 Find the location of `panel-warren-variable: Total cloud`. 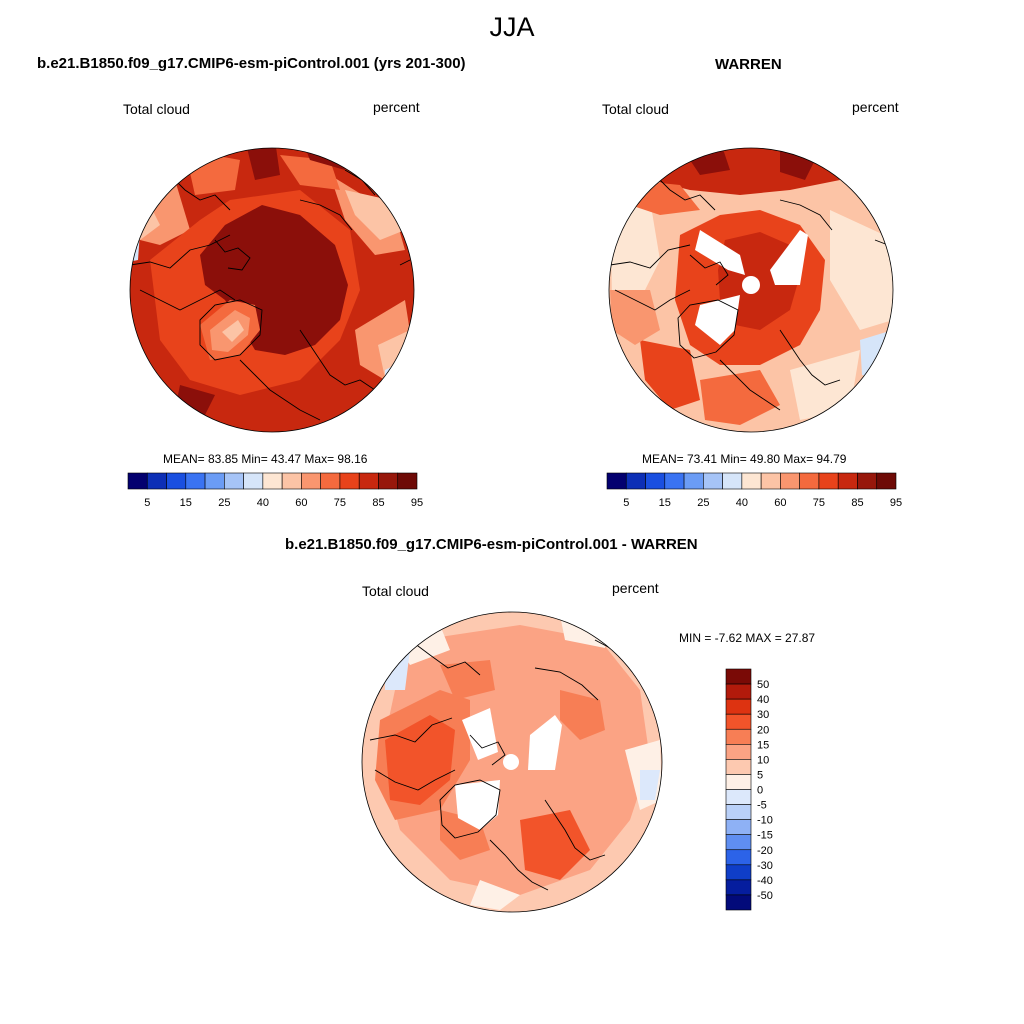

panel-warren-variable: Total cloud is located at coordinates (635, 109).